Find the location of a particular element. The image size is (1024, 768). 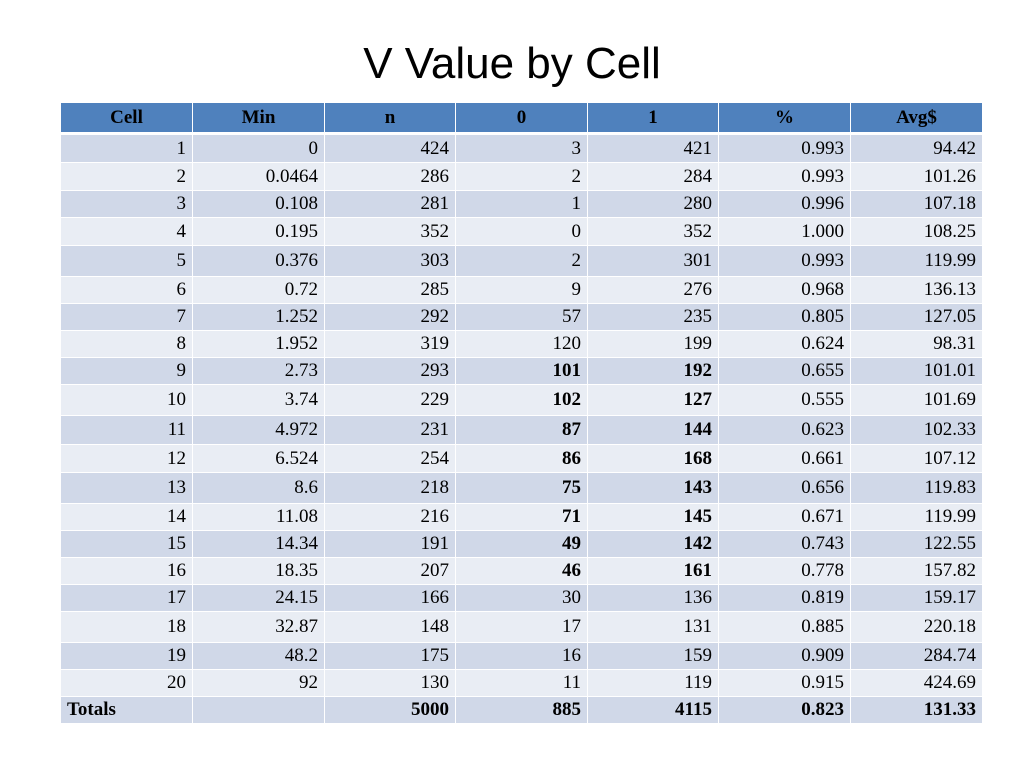

cell-zero: 30 is located at coordinates (521, 598).